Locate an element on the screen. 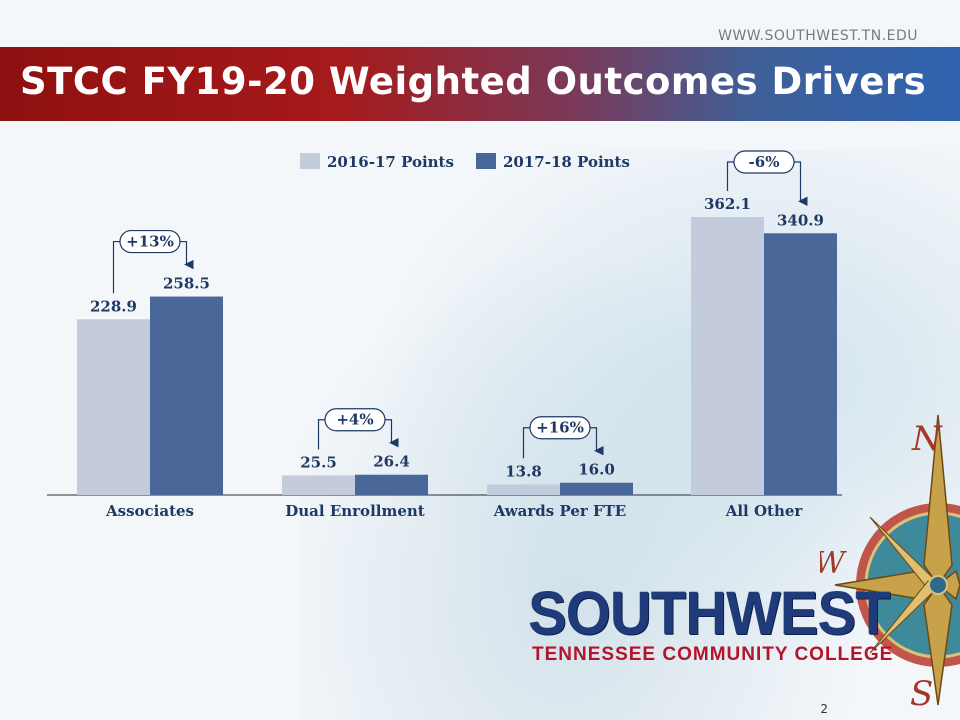 The width and height of the screenshot is (960, 720). title-banner is located at coordinates (480, 84).